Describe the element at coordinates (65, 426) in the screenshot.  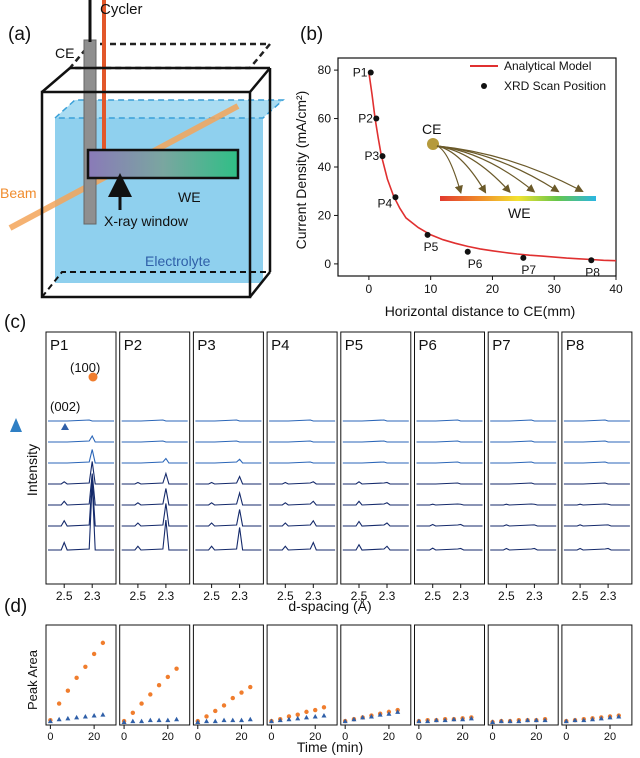
I see `peak-002-marker` at that location.